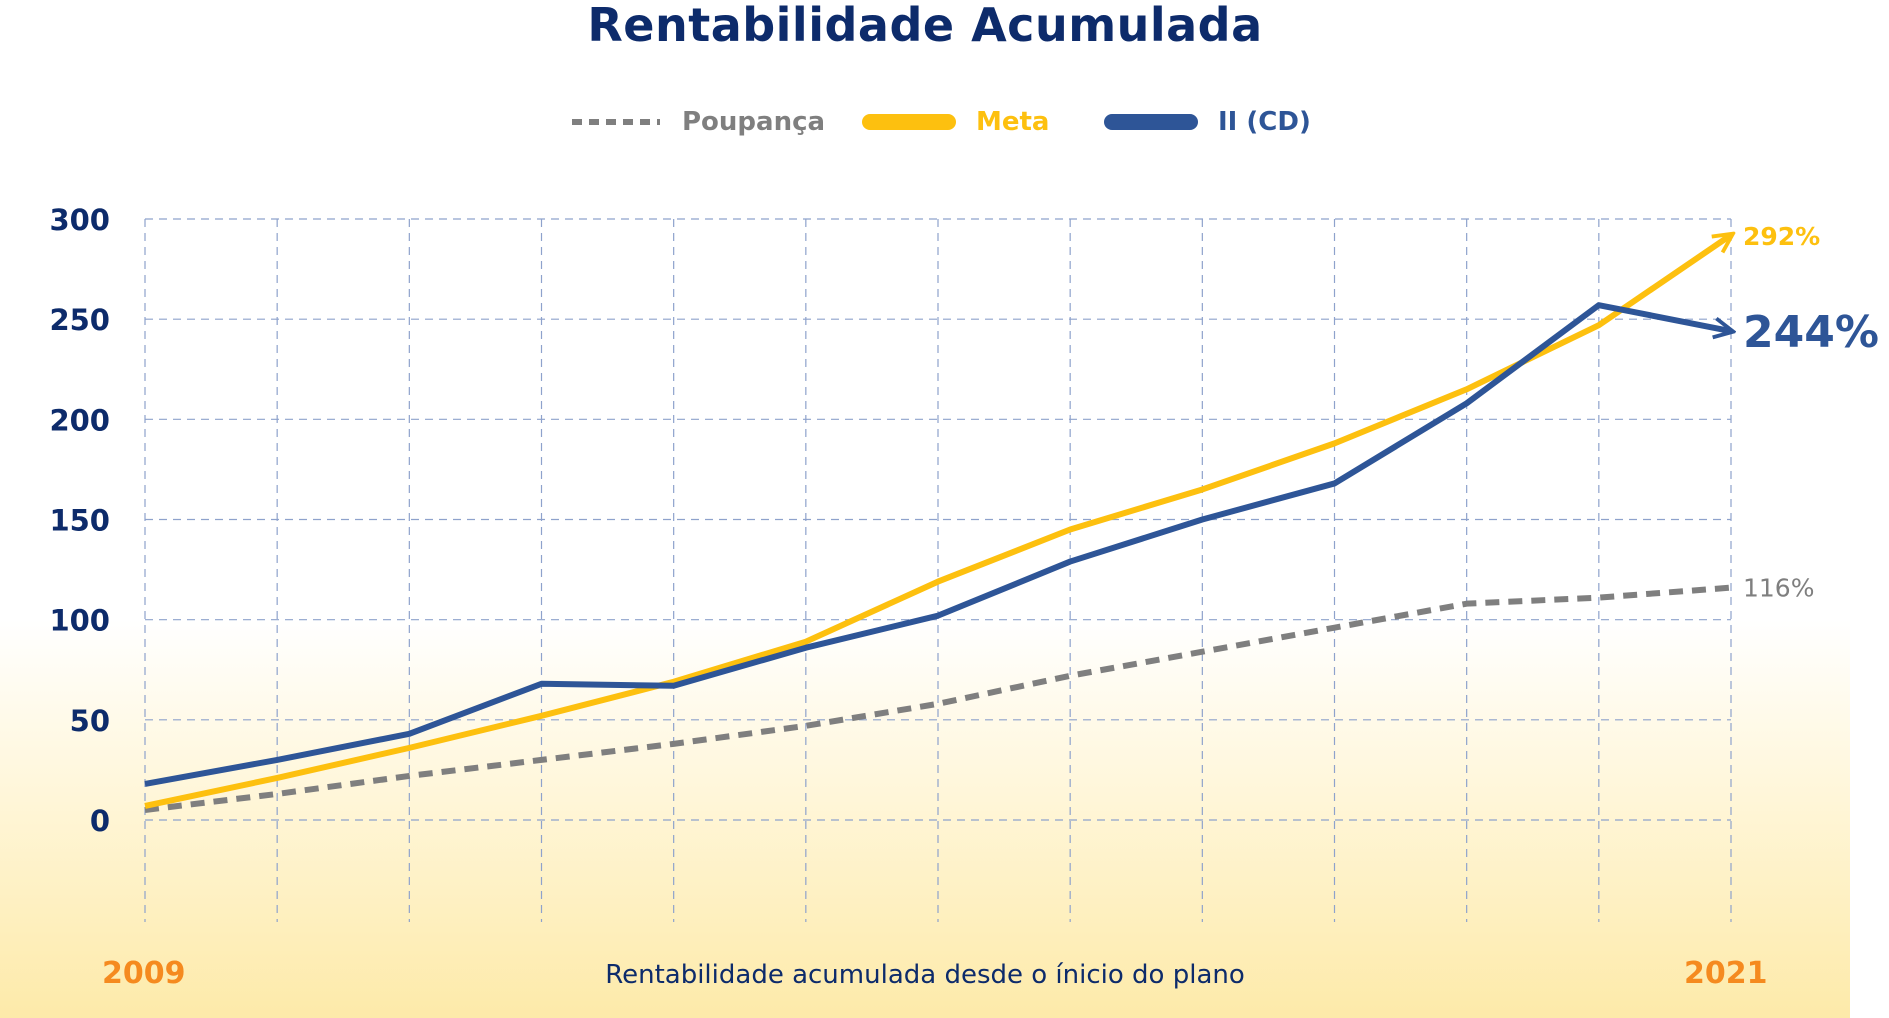 The height and width of the screenshot is (1018, 1889). What do you see at coordinates (1151, 122) in the screenshot?
I see `legend-swatch-ii-cd` at bounding box center [1151, 122].